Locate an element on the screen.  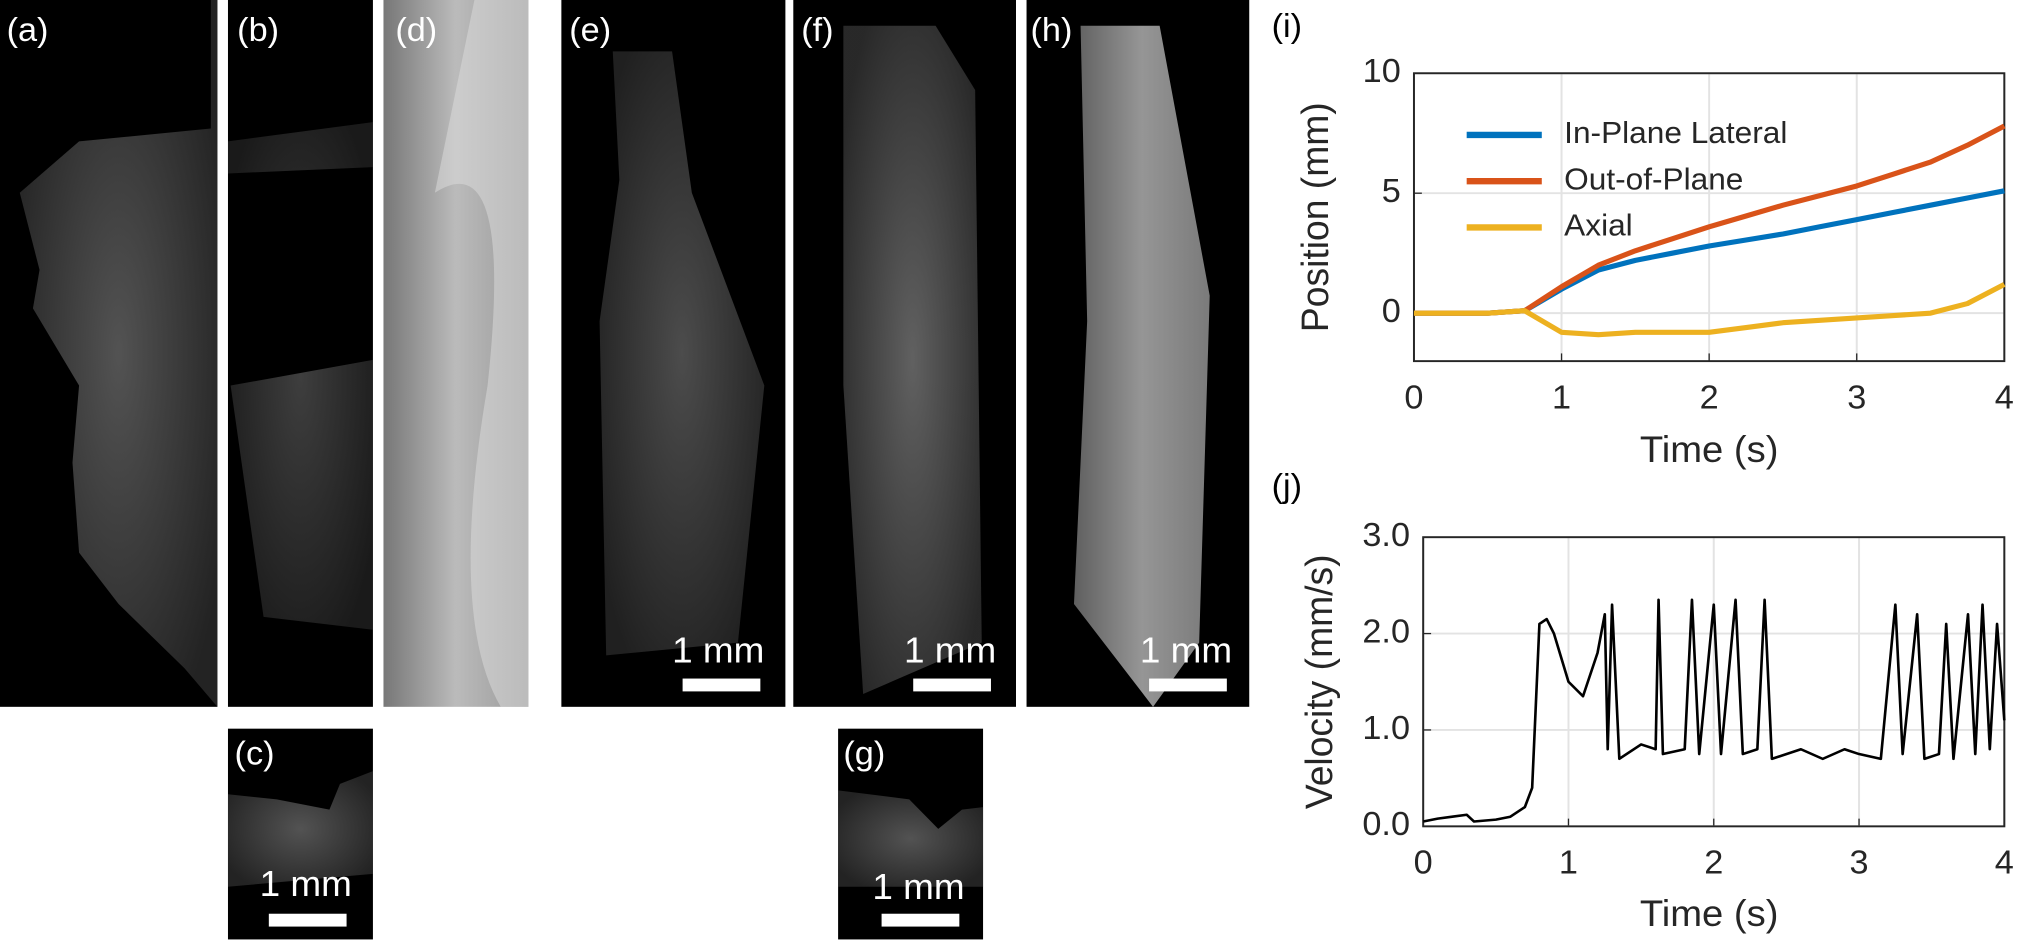
panel-label: (b) is located at coordinates (258, 30).